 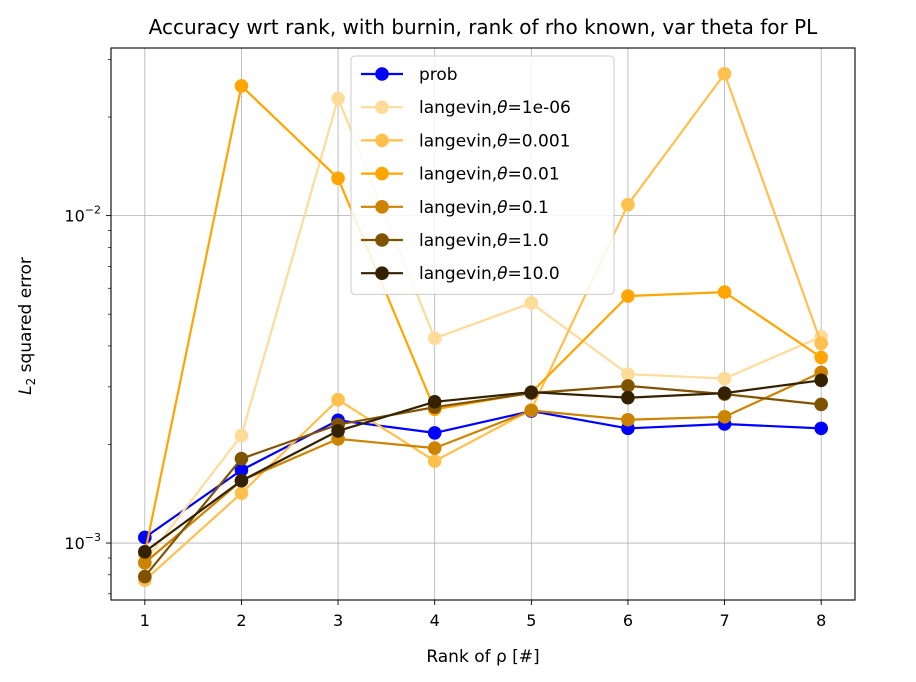 I want to click on legend-box, so click(x=482, y=175).